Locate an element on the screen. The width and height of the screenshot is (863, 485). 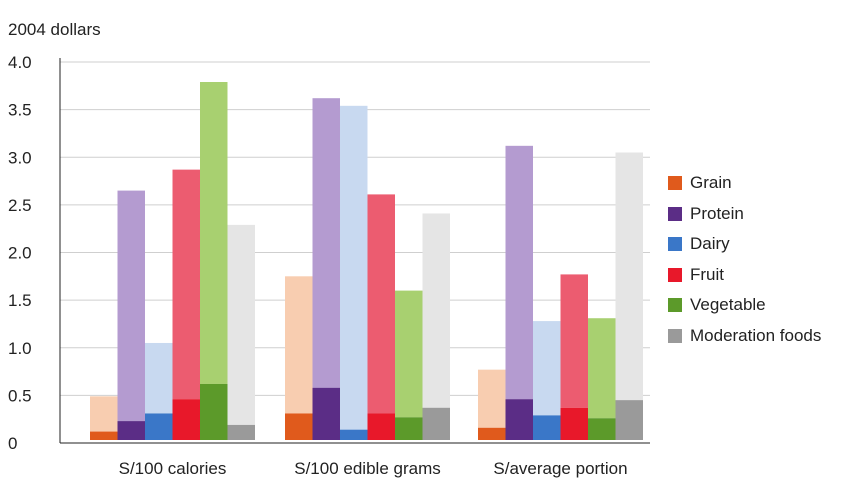
y-tick-label: 3.0 is located at coordinates (20, 157).